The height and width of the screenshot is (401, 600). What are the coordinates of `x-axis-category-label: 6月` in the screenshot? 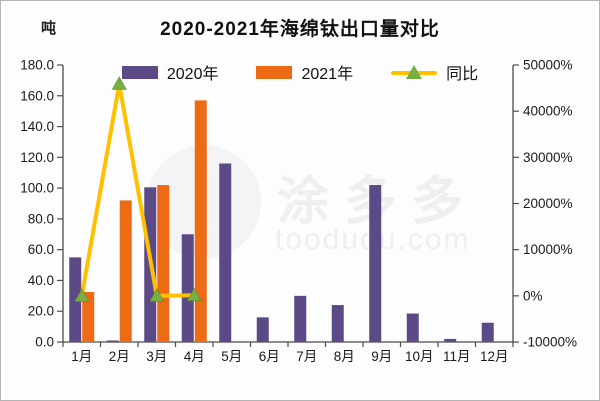 It's located at (269, 356).